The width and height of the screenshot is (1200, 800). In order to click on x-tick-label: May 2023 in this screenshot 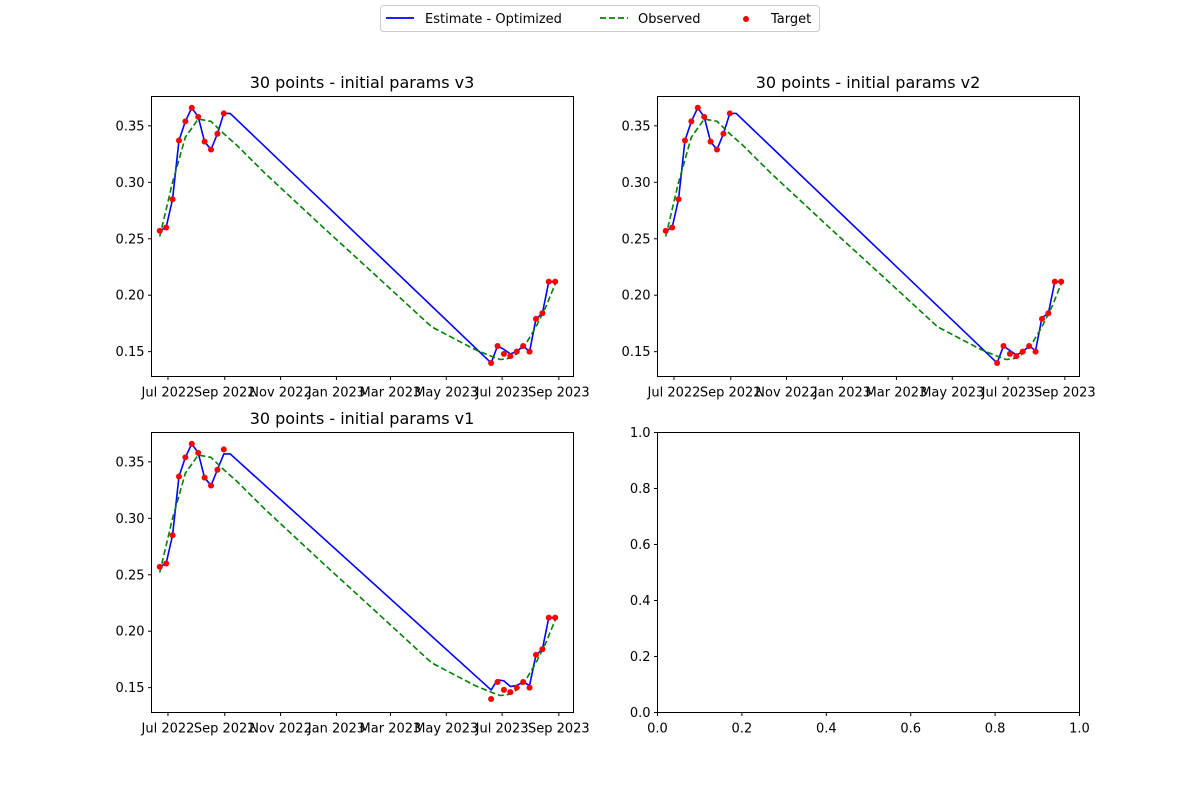, I will do `click(446, 393)`.